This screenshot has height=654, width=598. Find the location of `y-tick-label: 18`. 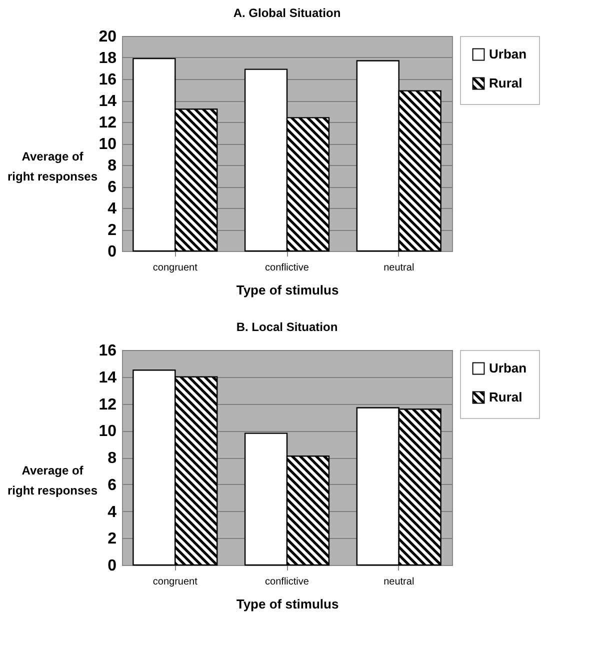

y-tick-label: 18 is located at coordinates (107, 58).